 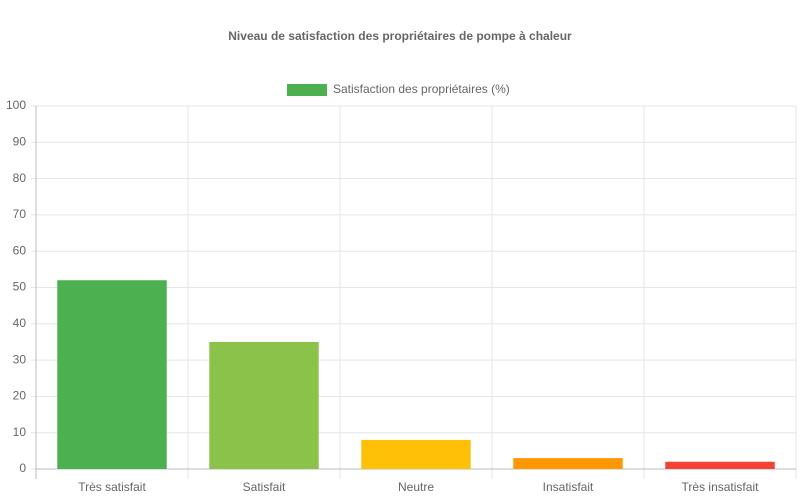 What do you see at coordinates (421, 89) in the screenshot?
I see `legend-label: Satisfaction des propriétaires (%)` at bounding box center [421, 89].